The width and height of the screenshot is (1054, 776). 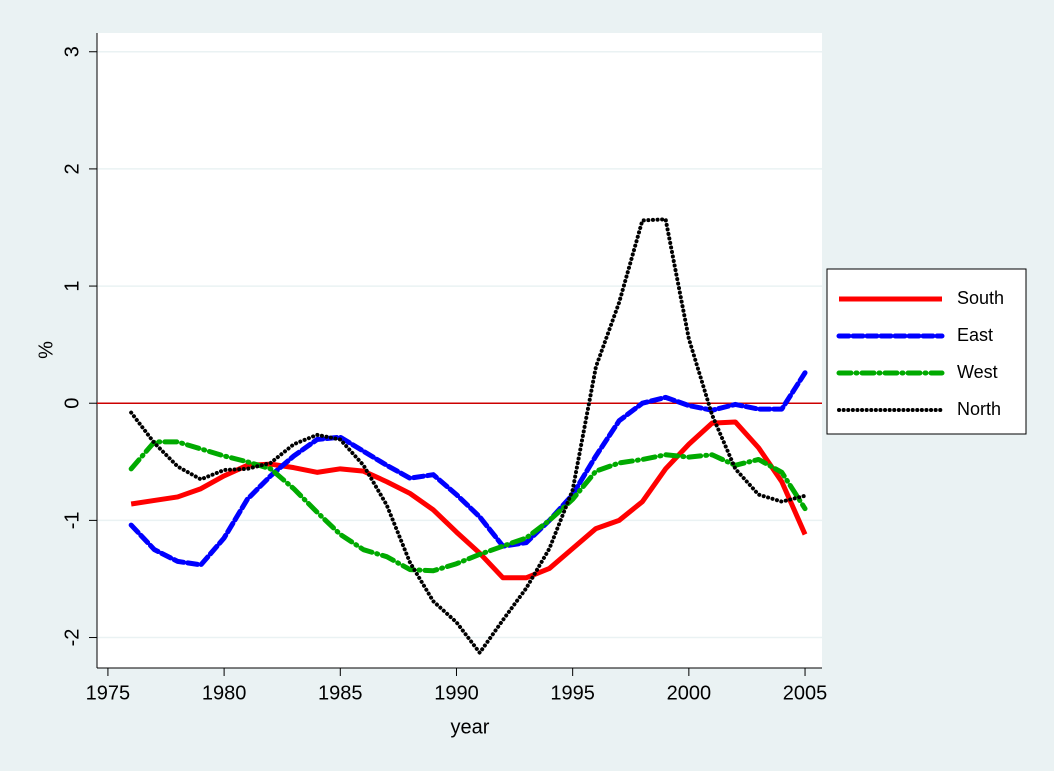 I want to click on legend-label: South, so click(x=980, y=298).